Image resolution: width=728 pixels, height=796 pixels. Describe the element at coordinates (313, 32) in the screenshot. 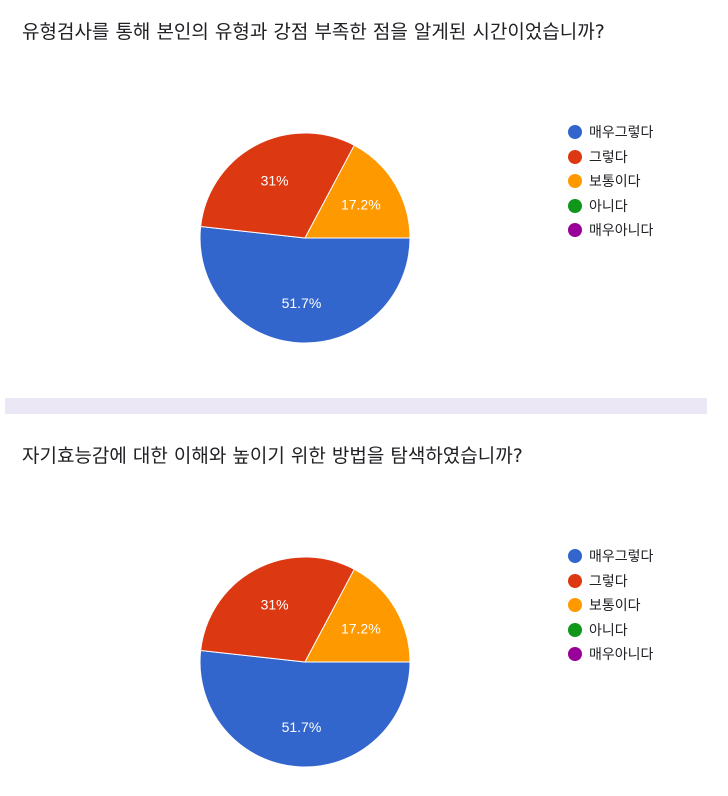

I see `question-title: 유형검사를 통해 본인의 유형과 강점 부족한 점을 알게된 시간이었습니까?` at that location.